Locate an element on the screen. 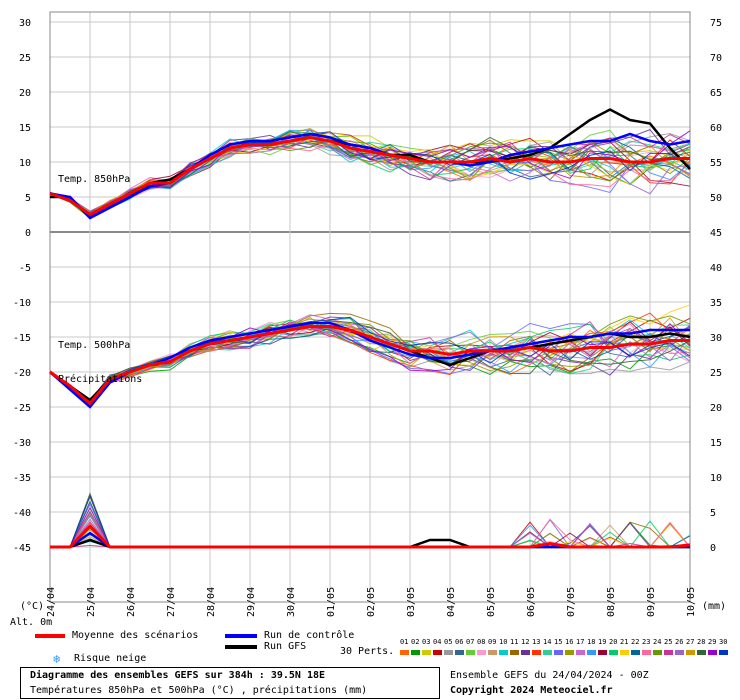 This screenshot has height=700, width=740. pert-number: 02 is located at coordinates (415, 642).